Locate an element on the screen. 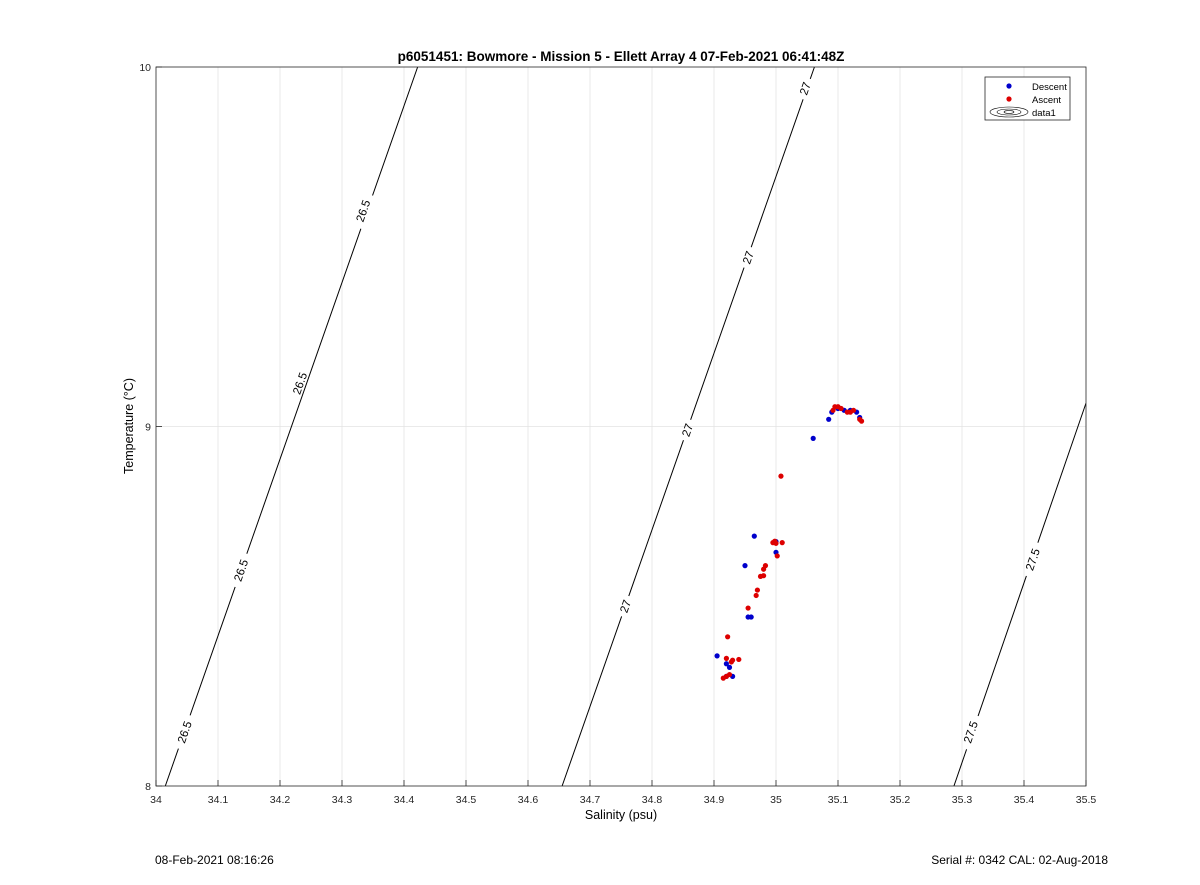 This screenshot has height=885, width=1200. x-tick-label: 35.3 is located at coordinates (962, 800).